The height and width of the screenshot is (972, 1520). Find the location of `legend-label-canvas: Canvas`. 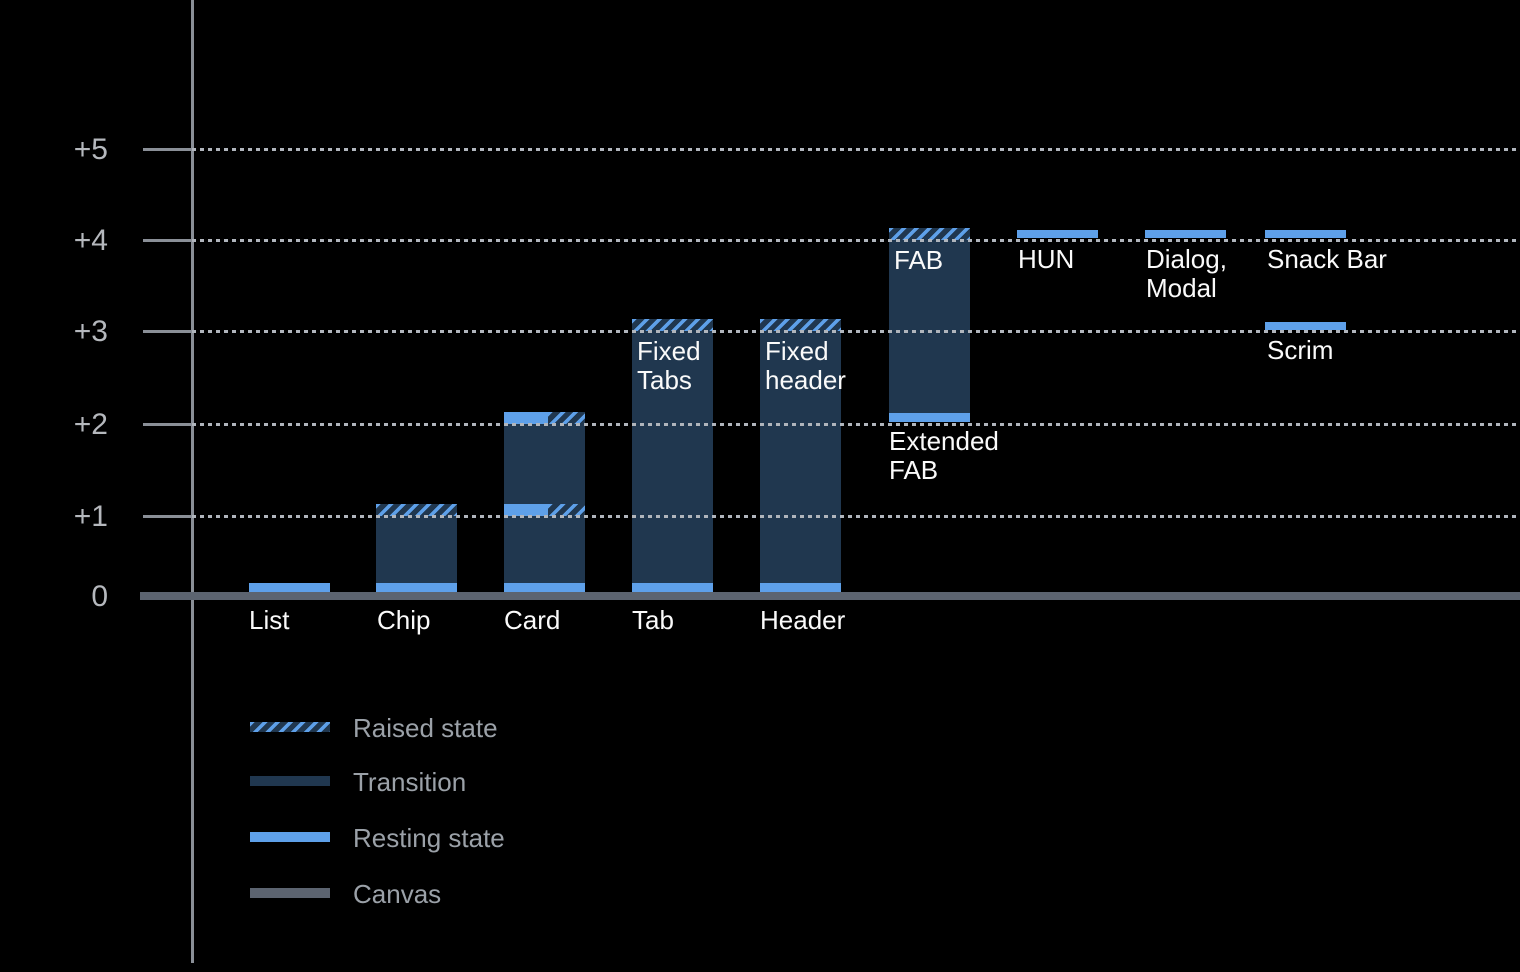

legend-label-canvas: Canvas is located at coordinates (397, 894).